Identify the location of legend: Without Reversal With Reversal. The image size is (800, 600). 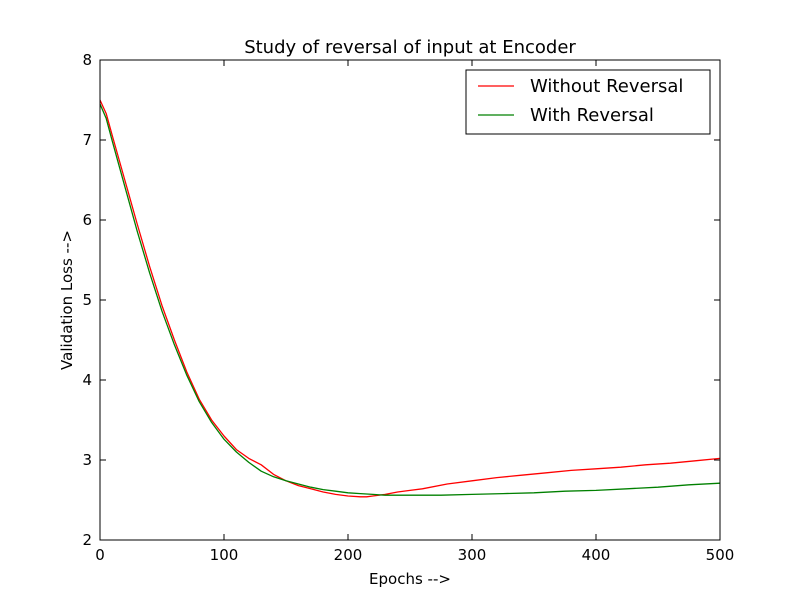
(588, 102).